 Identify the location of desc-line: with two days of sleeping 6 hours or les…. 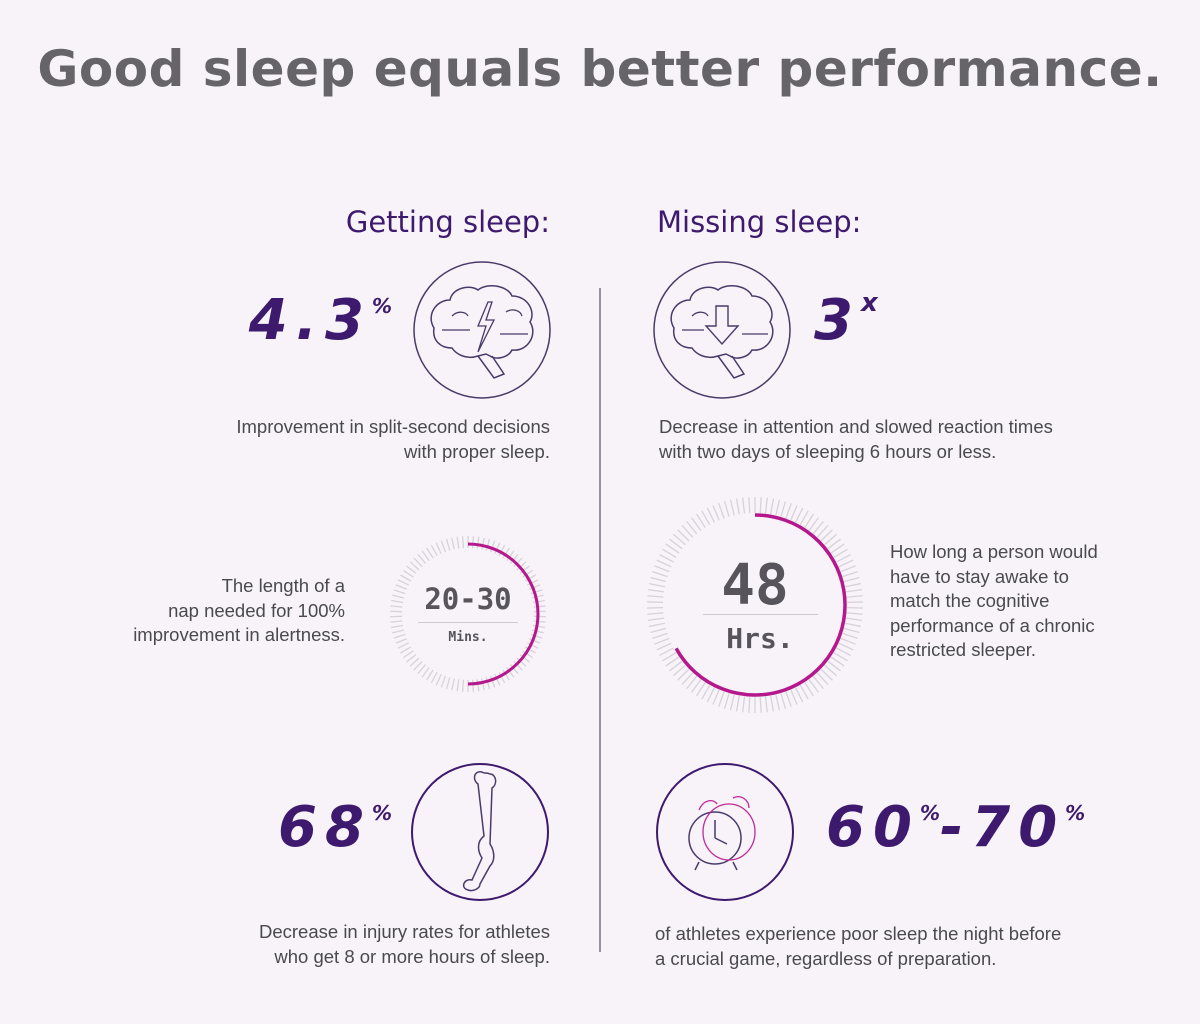
(828, 451).